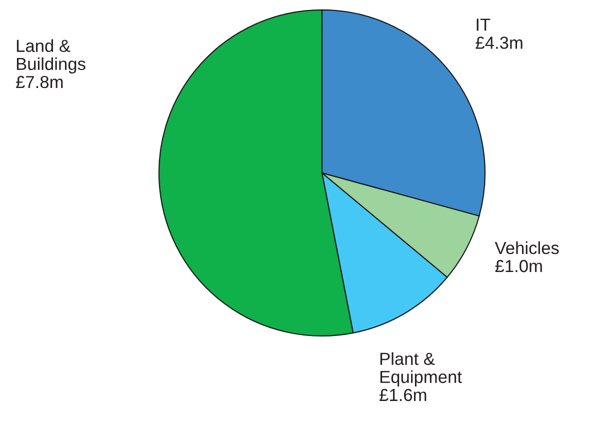 The height and width of the screenshot is (430, 590). What do you see at coordinates (421, 369) in the screenshot?
I see `slice-label: Plant & Equipment` at bounding box center [421, 369].